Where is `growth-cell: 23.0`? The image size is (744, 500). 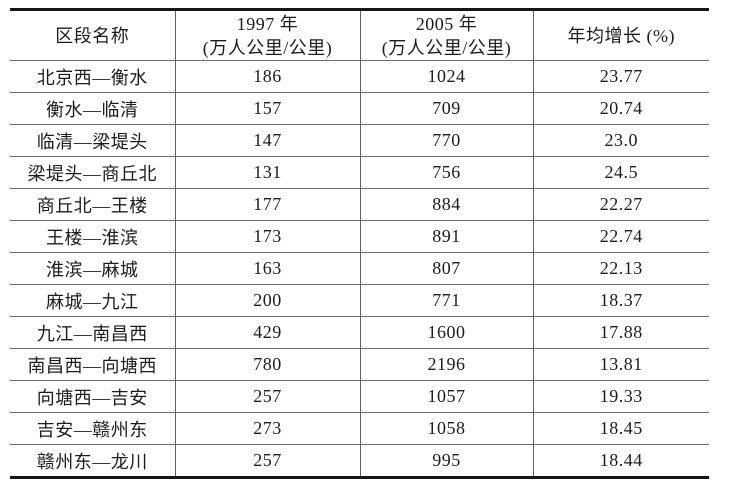
growth-cell: 23.0 is located at coordinates (620, 140).